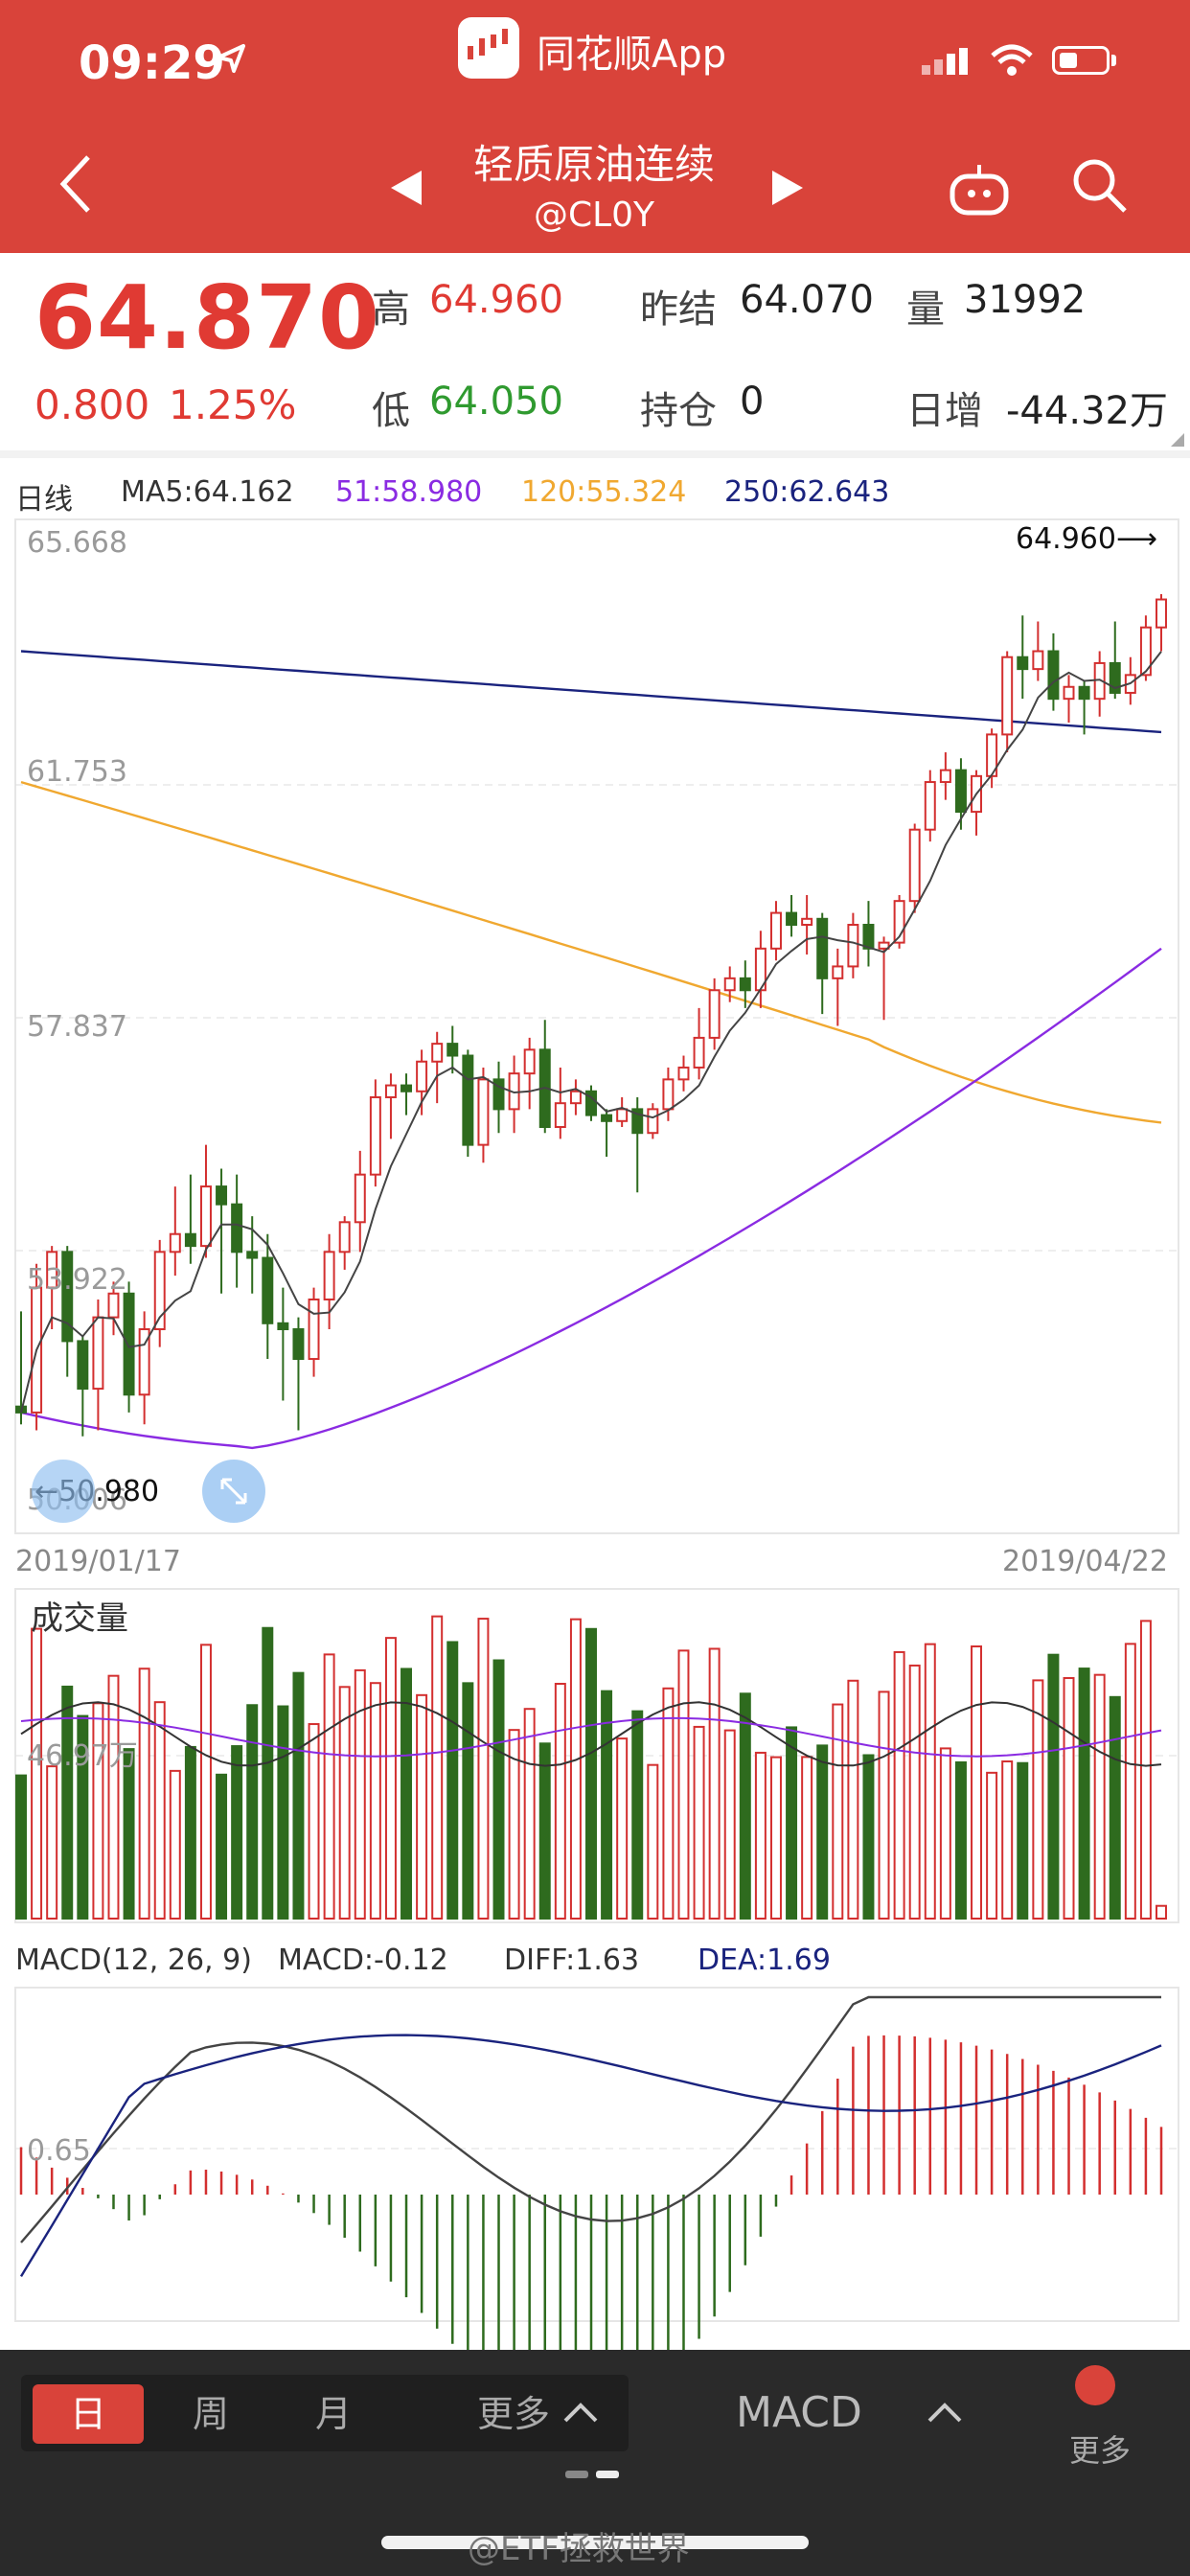 Image resolution: width=1190 pixels, height=2576 pixels. What do you see at coordinates (1101, 2450) in the screenshot?
I see `more-menu-label: 更多` at bounding box center [1101, 2450].